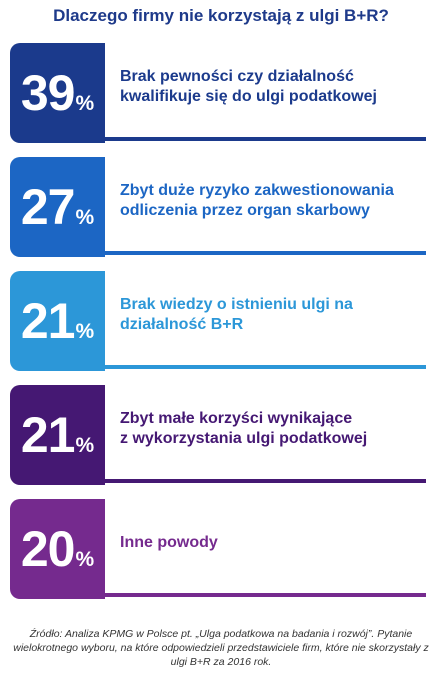  I want to click on value-box: 39%, so click(57, 93).